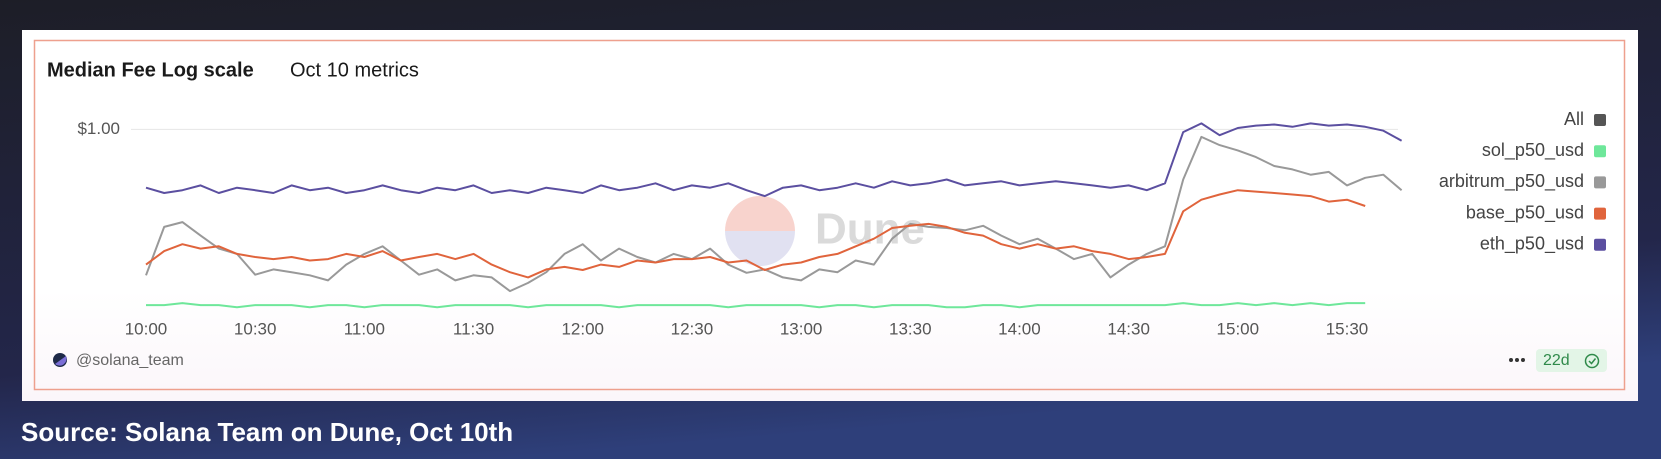 The width and height of the screenshot is (1661, 459). Describe the element at coordinates (870, 229) in the screenshot. I see `watermark-text: Dune` at that location.